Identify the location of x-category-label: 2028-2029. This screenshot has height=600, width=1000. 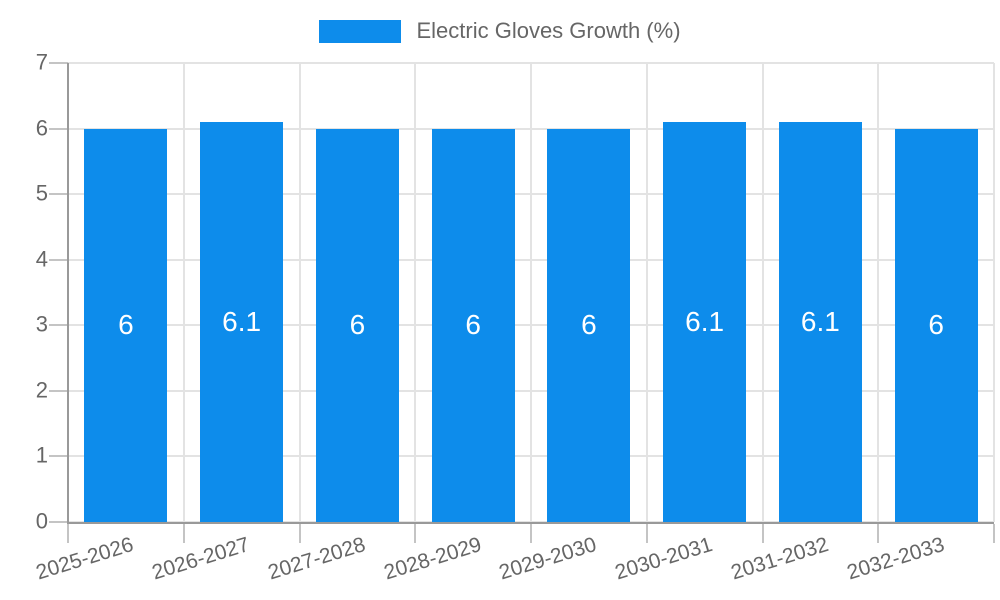
(432, 559).